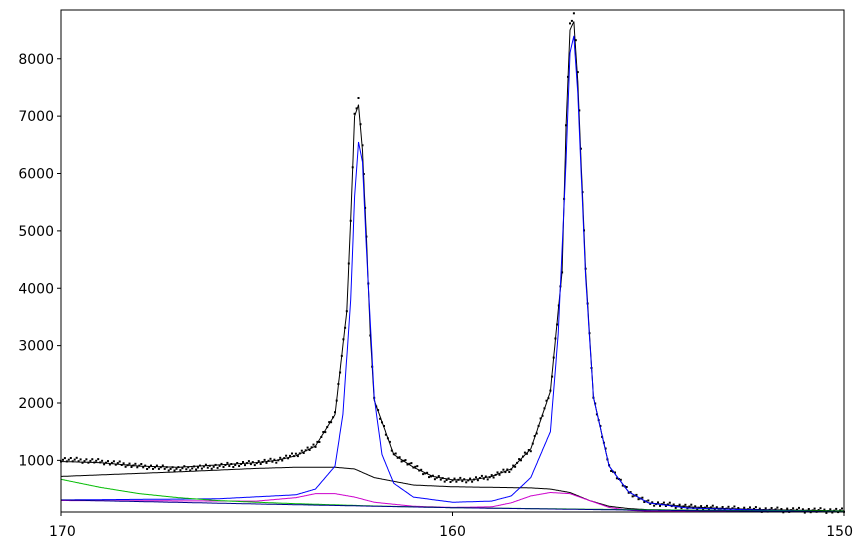 The image size is (853, 540). Describe the element at coordinates (452, 532) in the screenshot. I see `x-tick-label: 160` at that location.